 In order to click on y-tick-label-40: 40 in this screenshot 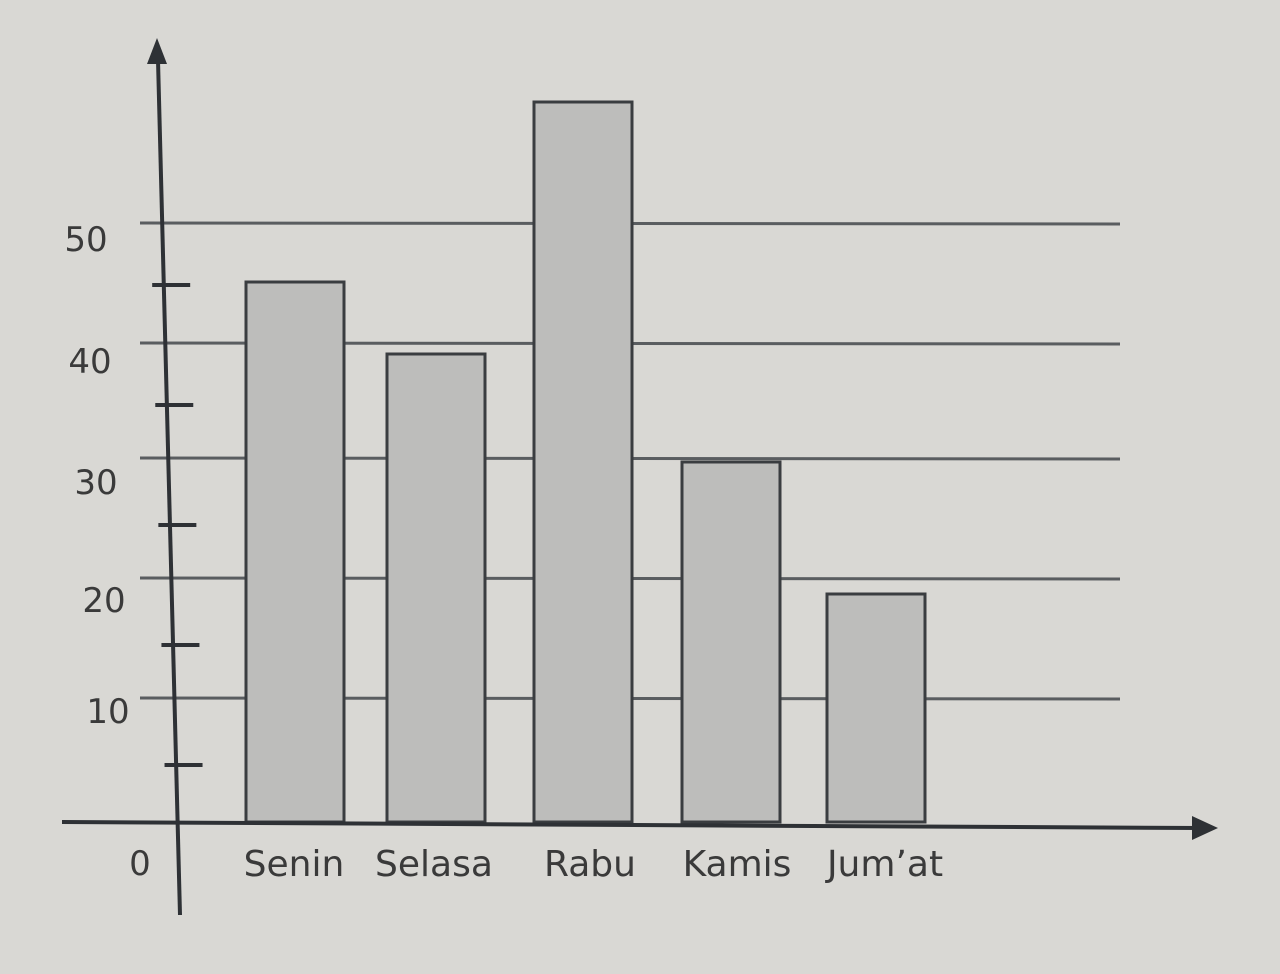, I will do `click(89, 362)`.